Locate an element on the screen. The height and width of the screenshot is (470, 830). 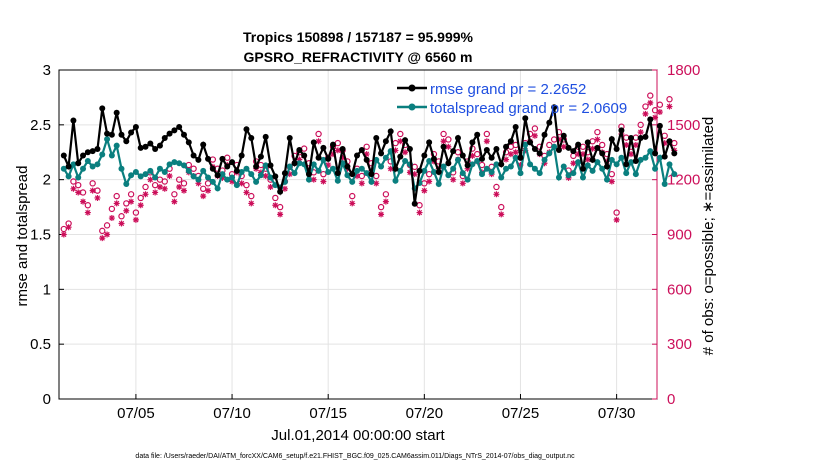
x-tick-label-5: 07/30 is located at coordinates (617, 413).